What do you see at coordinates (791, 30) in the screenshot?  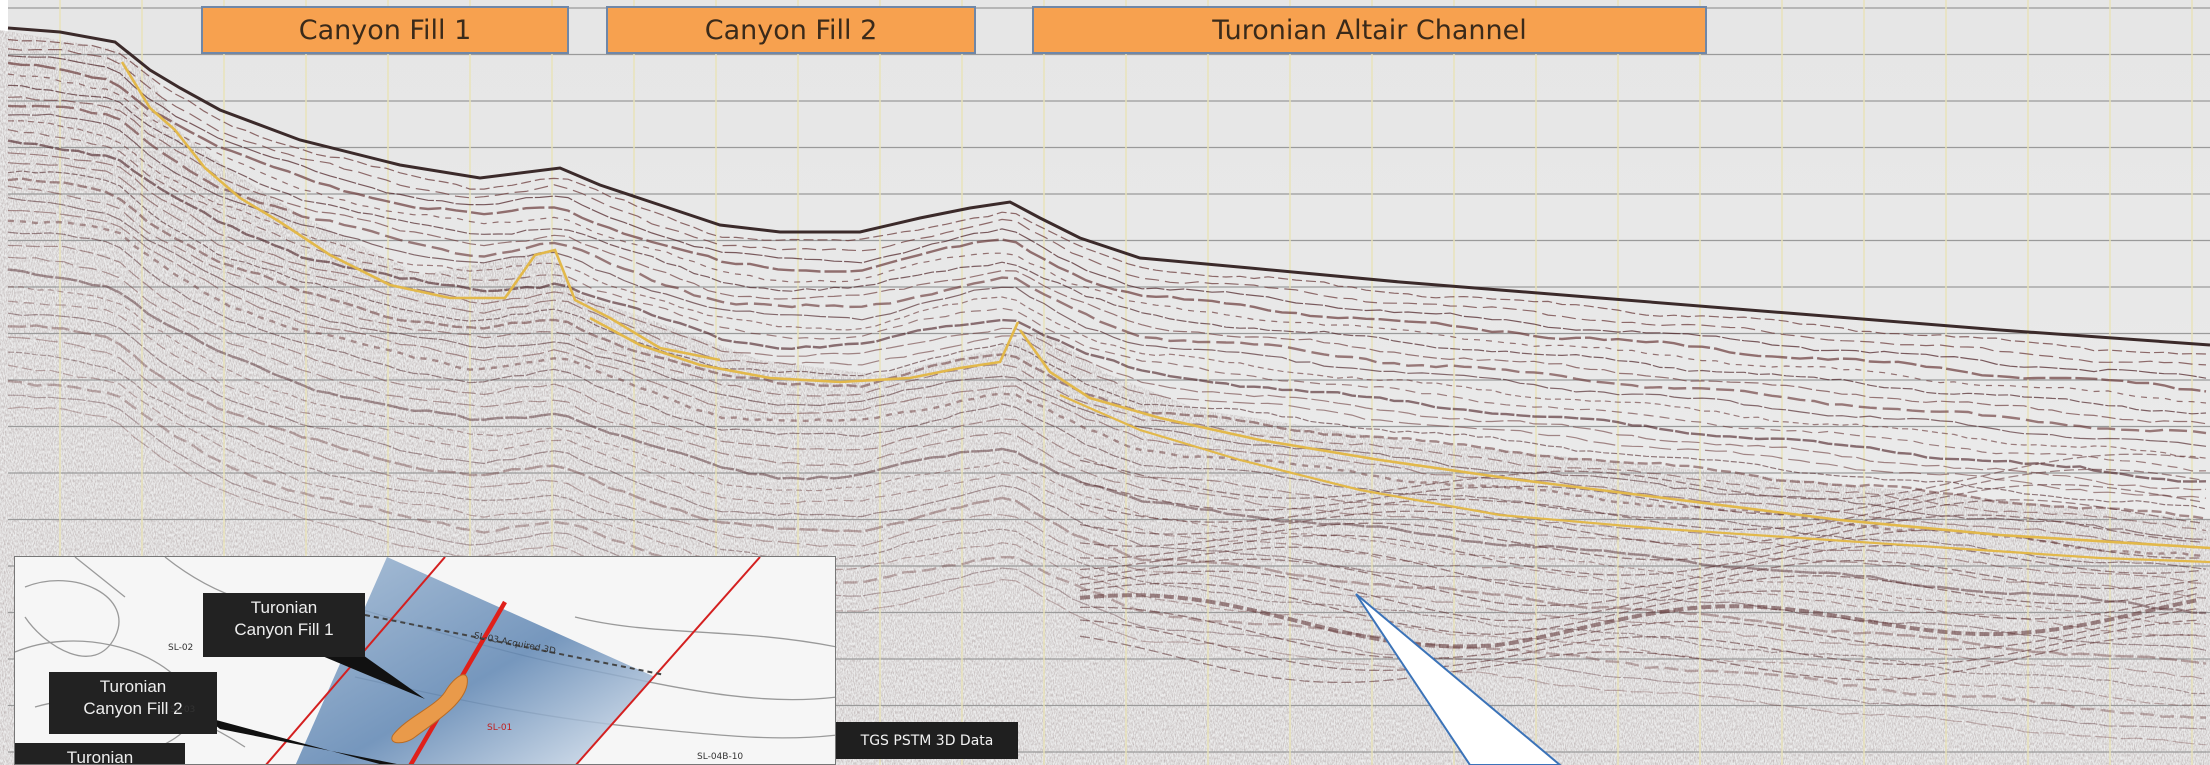 I see `banner-canyon-fill-2: Canyon Fill 2` at bounding box center [791, 30].